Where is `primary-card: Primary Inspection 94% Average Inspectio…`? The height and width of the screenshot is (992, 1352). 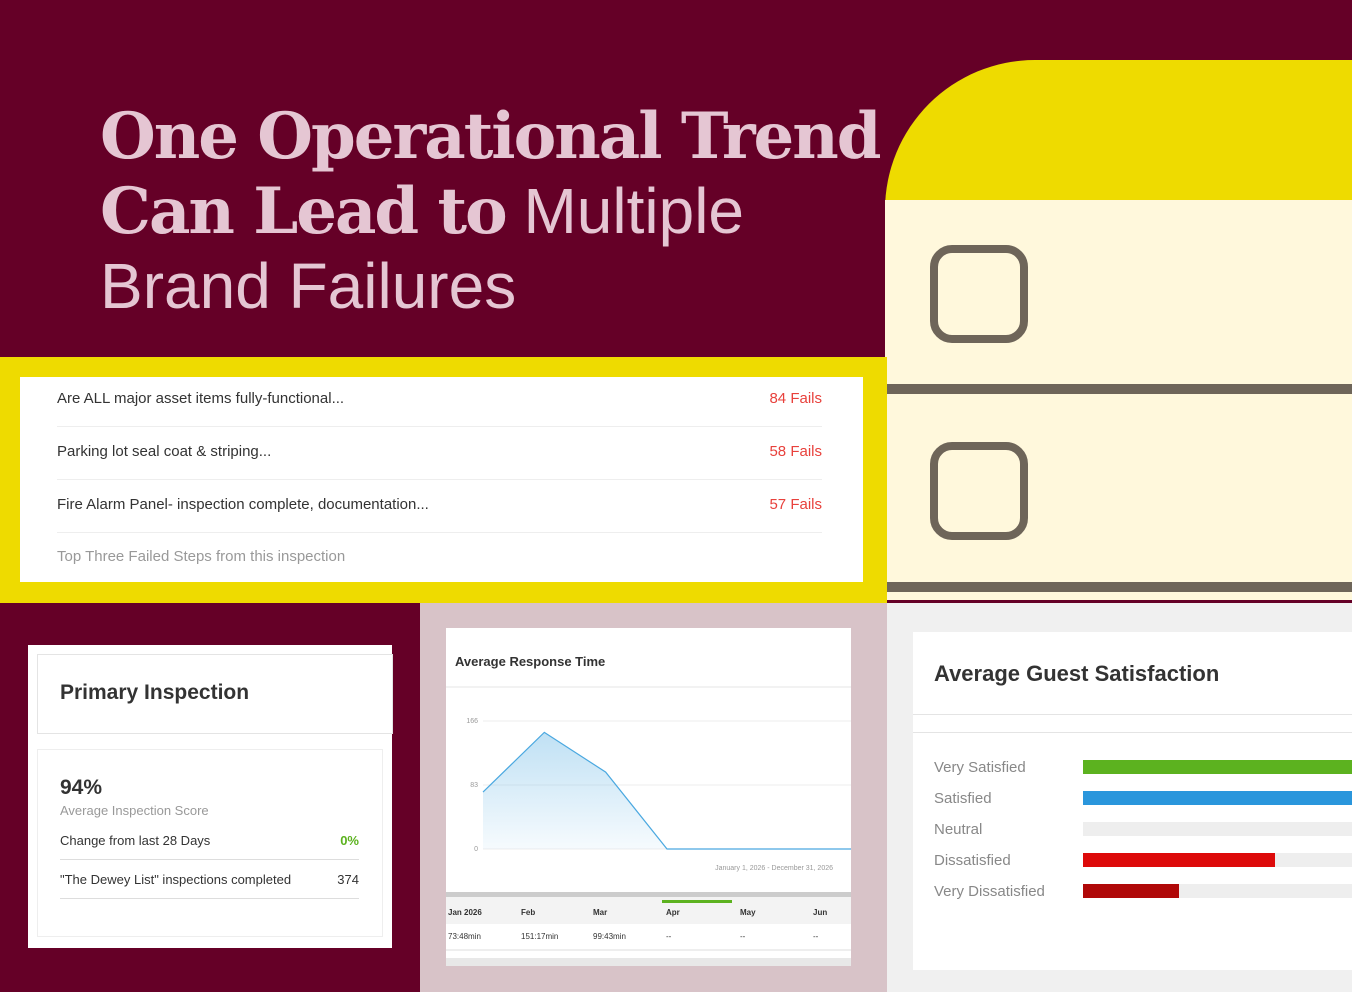
primary-card: Primary Inspection 94% Average Inspectio… is located at coordinates (210, 796).